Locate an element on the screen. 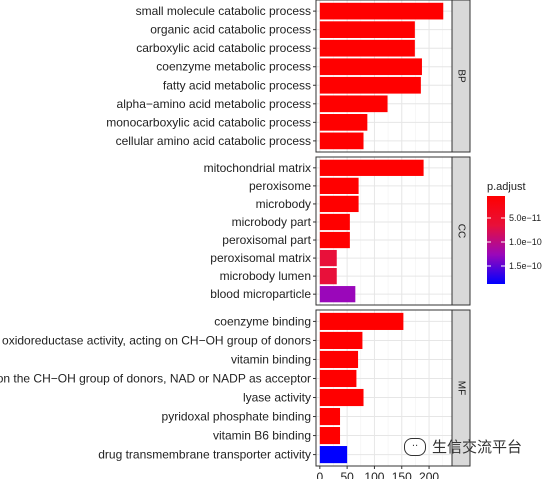 The image size is (546, 479). category-label: drug transmembrane transporter activity is located at coordinates (204, 455).